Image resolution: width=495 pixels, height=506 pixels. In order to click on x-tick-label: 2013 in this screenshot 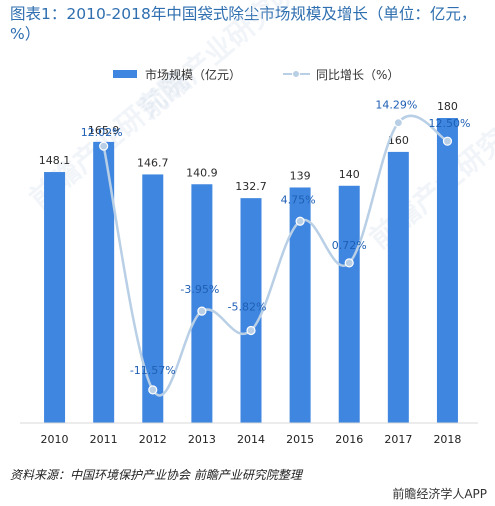, I will do `click(202, 439)`.